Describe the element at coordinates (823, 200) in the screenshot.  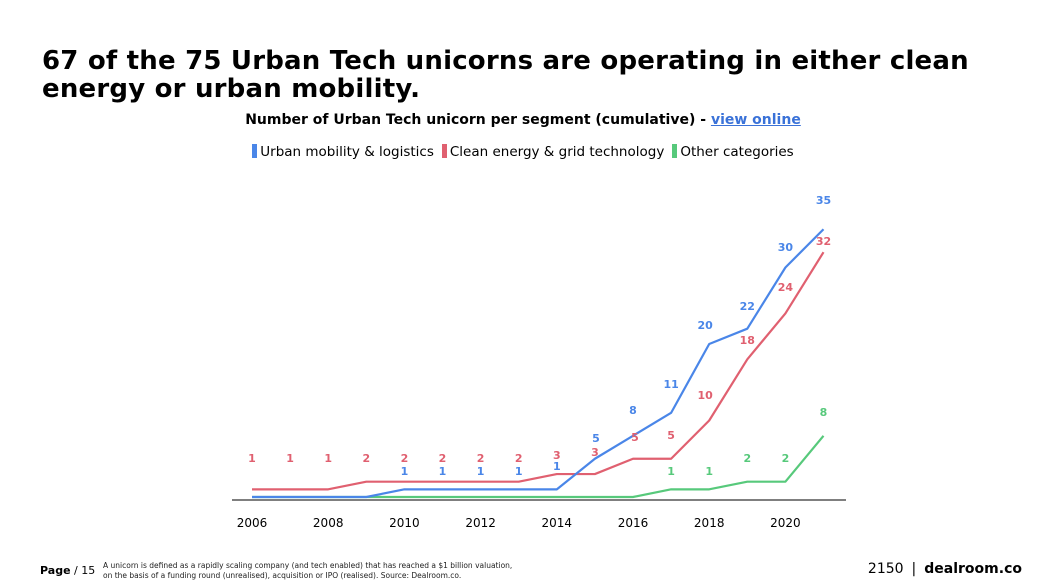
I see `data-label: 35` at that location.